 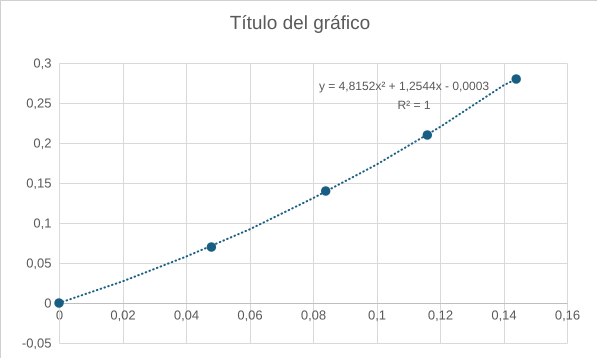 What do you see at coordinates (516, 79) in the screenshot?
I see `point` at bounding box center [516, 79].